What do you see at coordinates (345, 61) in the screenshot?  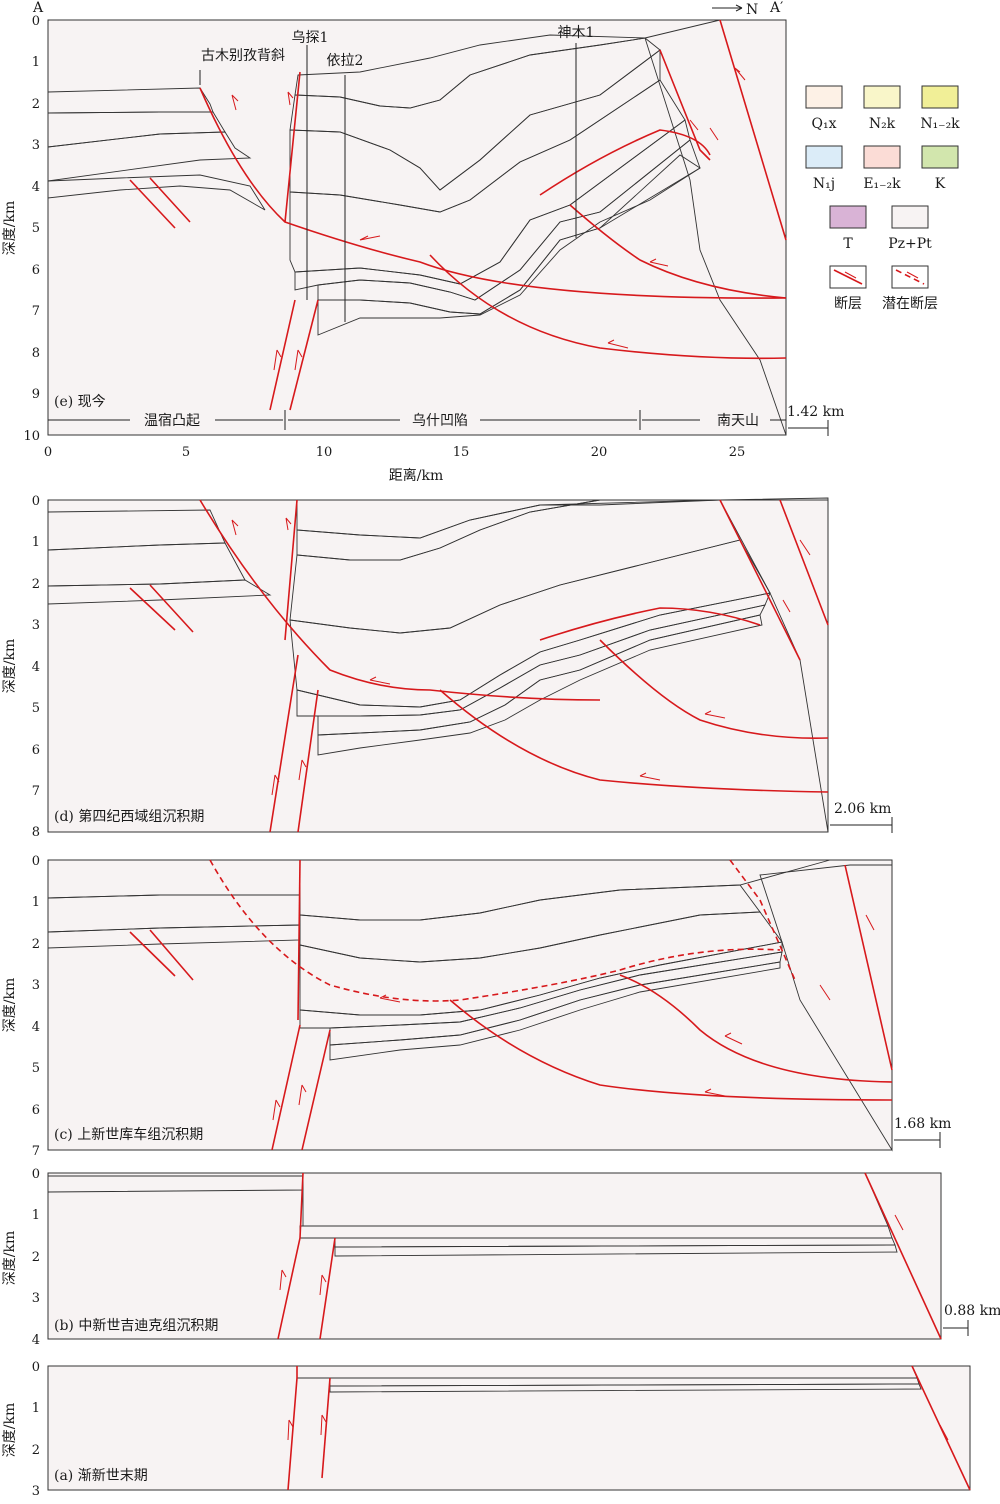 I see `well-label-yila2: 依拉2` at bounding box center [345, 61].